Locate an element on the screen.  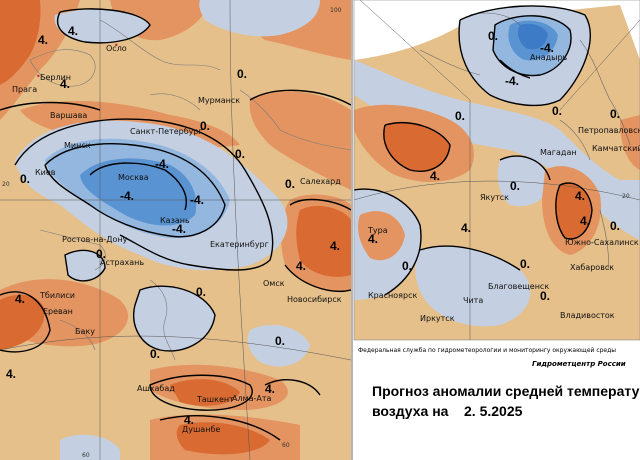
city-tashkent: Ташкент is located at coordinates (215, 399).